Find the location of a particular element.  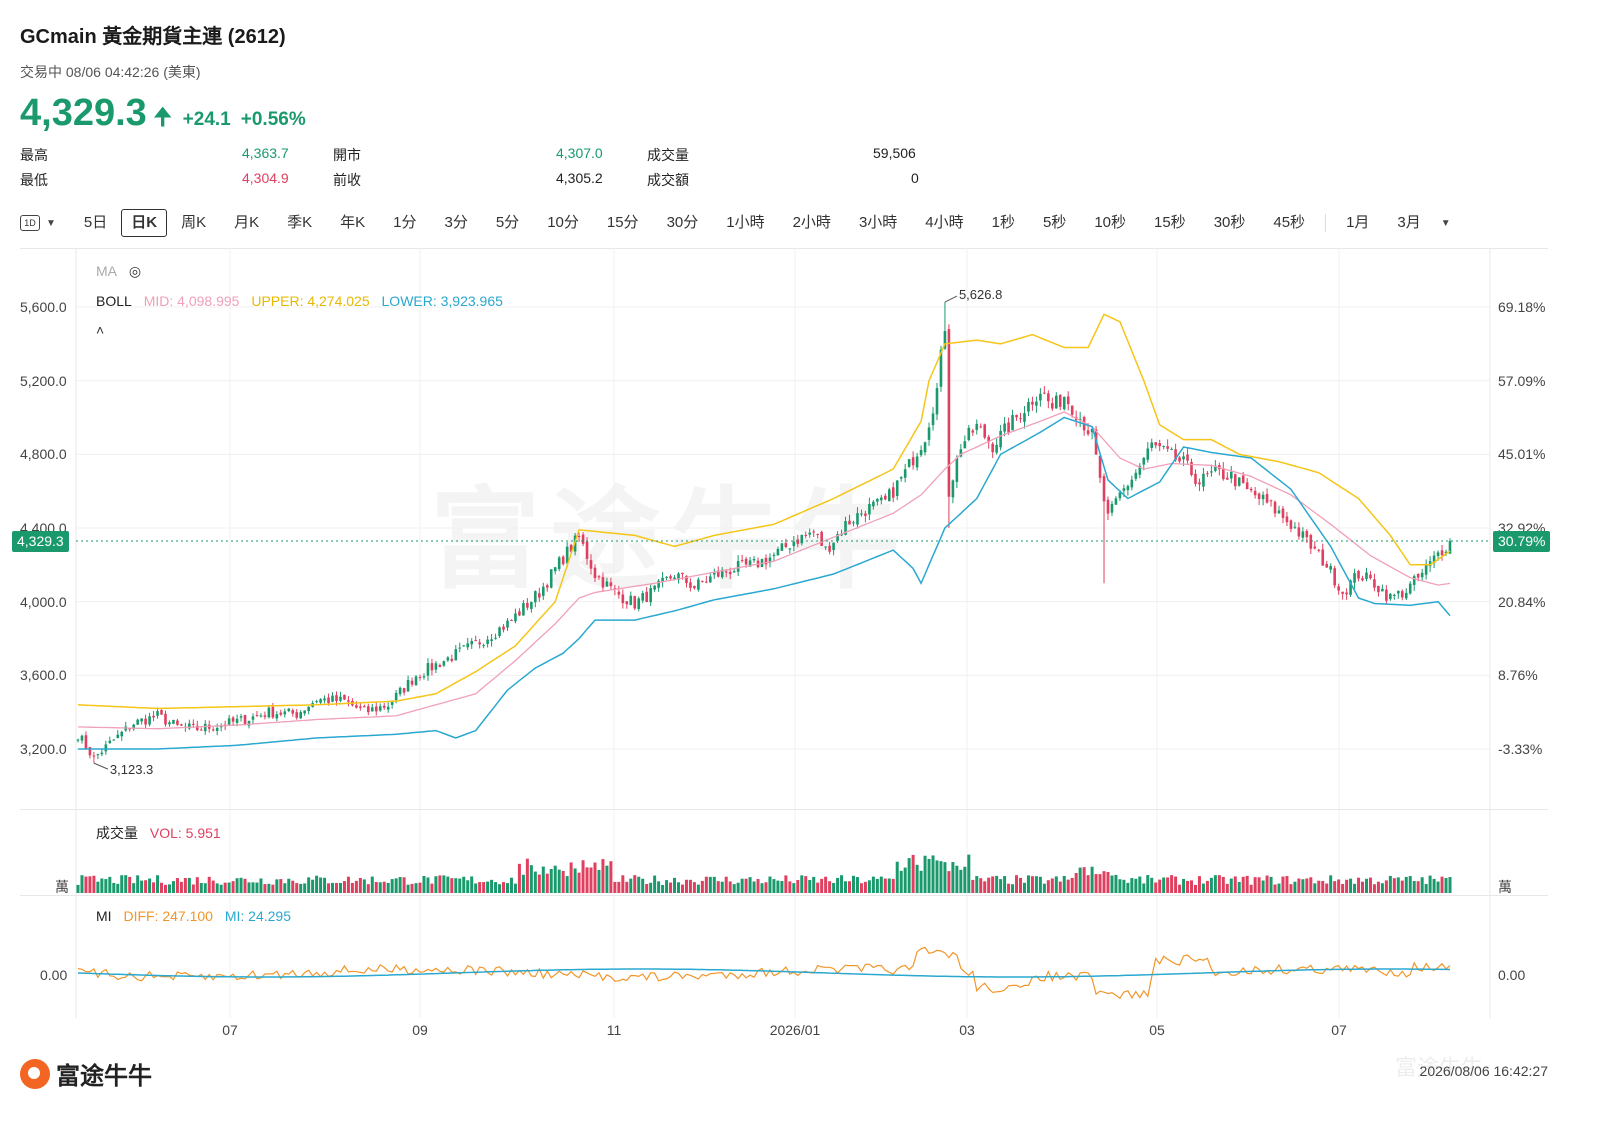

tab-9: 10分 is located at coordinates (563, 222).